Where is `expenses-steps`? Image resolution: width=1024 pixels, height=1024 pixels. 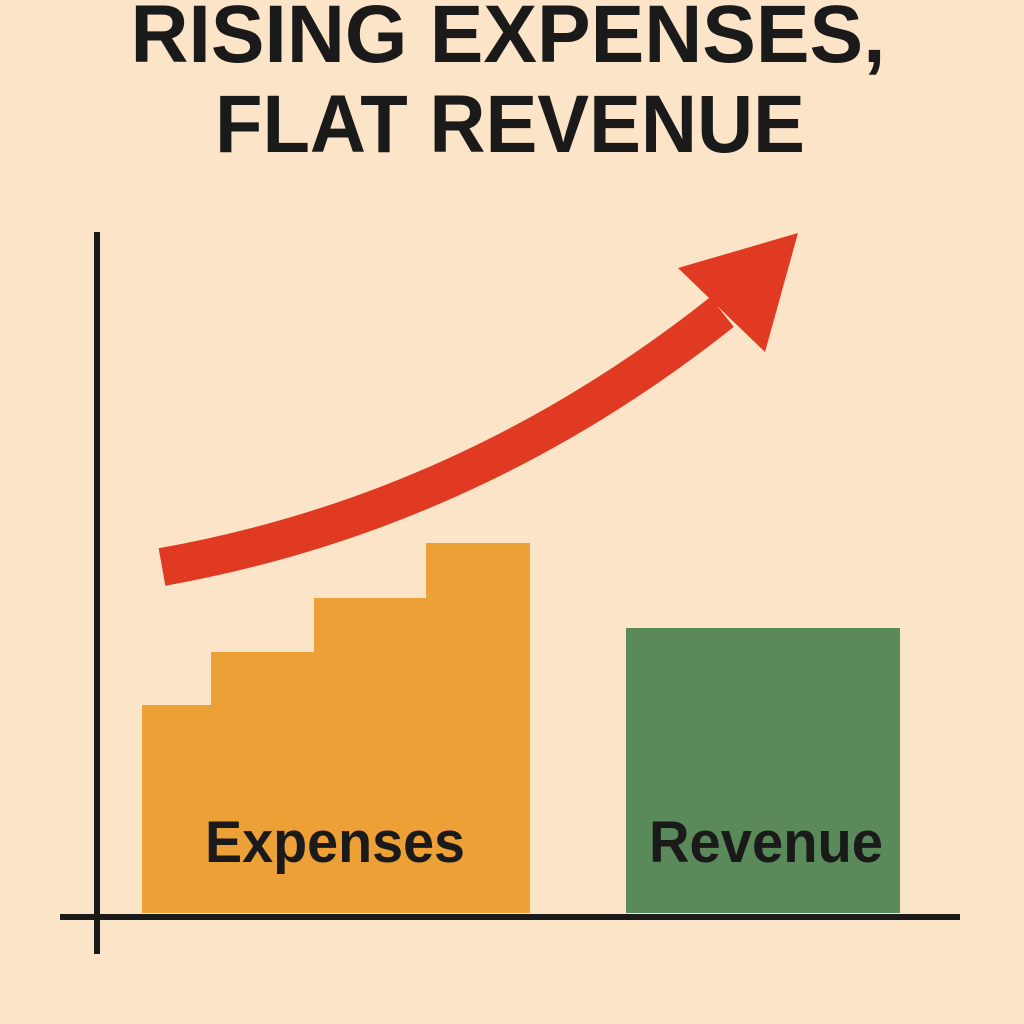
expenses-steps is located at coordinates (336, 728).